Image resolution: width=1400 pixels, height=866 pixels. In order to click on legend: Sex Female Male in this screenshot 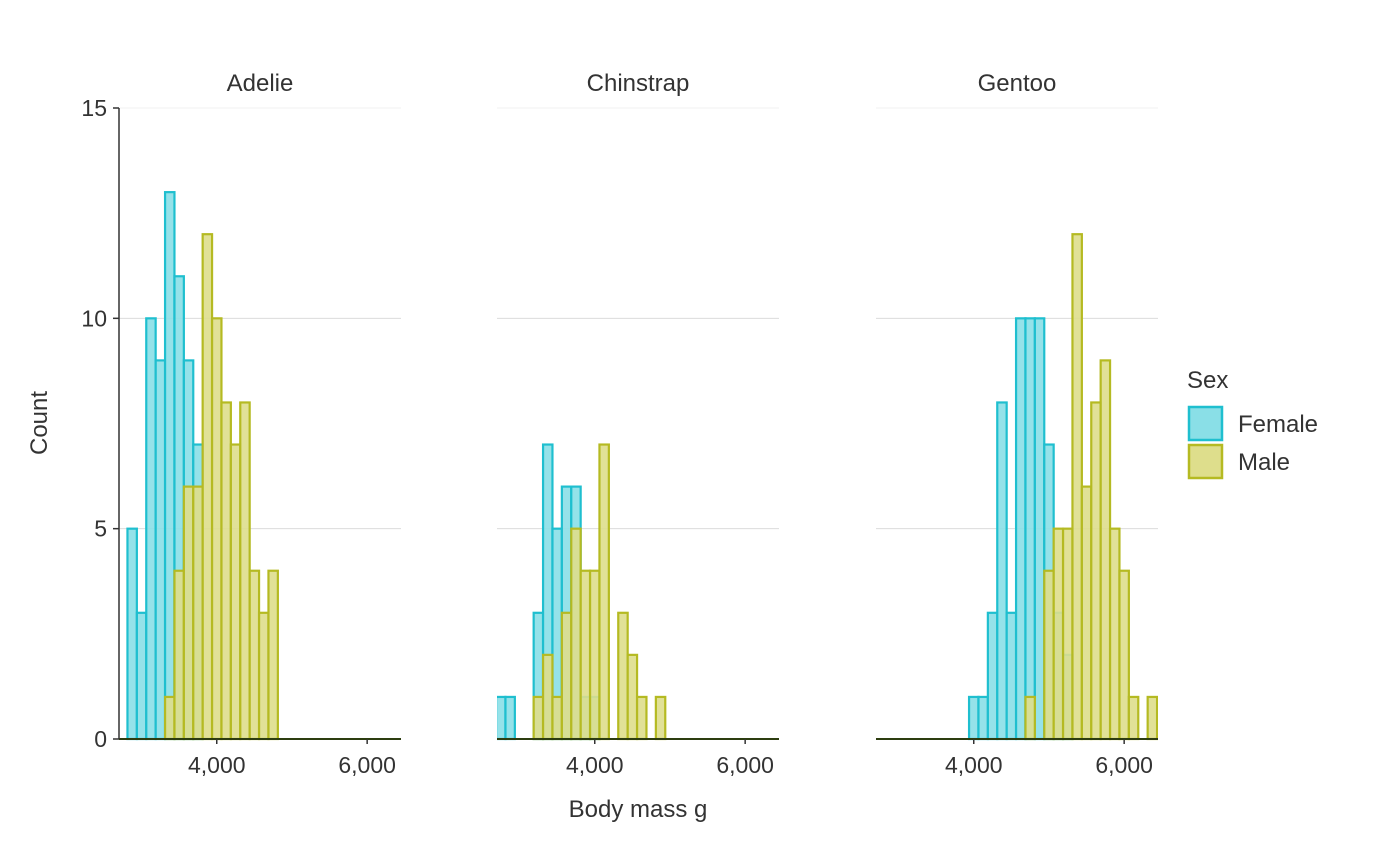, I will do `click(1252, 423)`.